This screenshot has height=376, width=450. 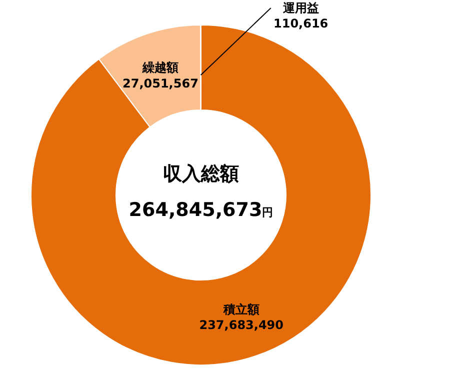 I want to click on text: 264,845,673円, so click(x=201, y=210).